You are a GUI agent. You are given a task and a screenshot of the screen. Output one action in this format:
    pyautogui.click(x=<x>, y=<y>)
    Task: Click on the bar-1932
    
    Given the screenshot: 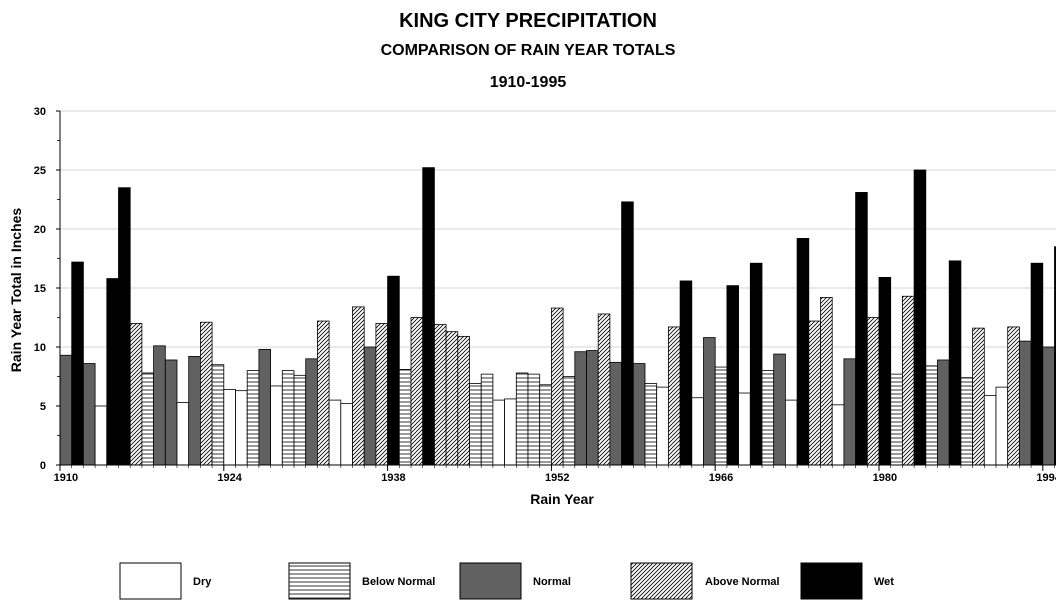 What is the action you would take?
    pyautogui.click(x=323, y=393)
    